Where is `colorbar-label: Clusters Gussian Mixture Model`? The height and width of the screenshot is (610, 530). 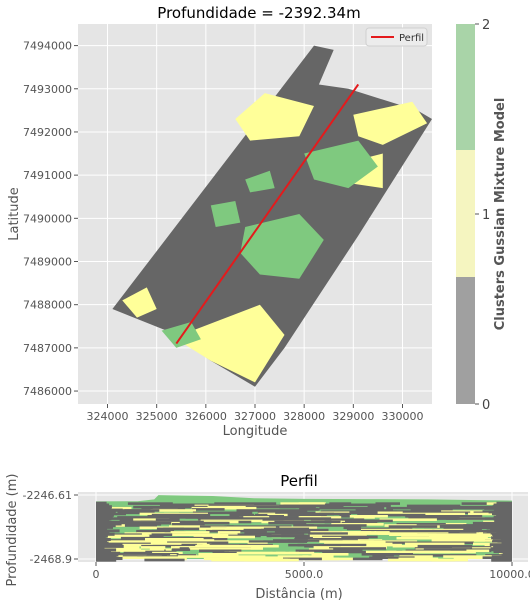
colorbar-label: Clusters Gussian Mixture Model is located at coordinates (500, 214).